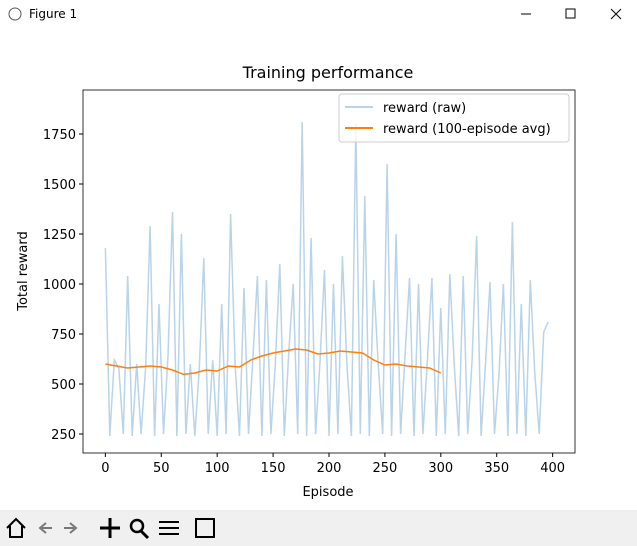 This screenshot has width=637, height=546. What do you see at coordinates (273, 468) in the screenshot?
I see `x-tick-label: 150` at bounding box center [273, 468].